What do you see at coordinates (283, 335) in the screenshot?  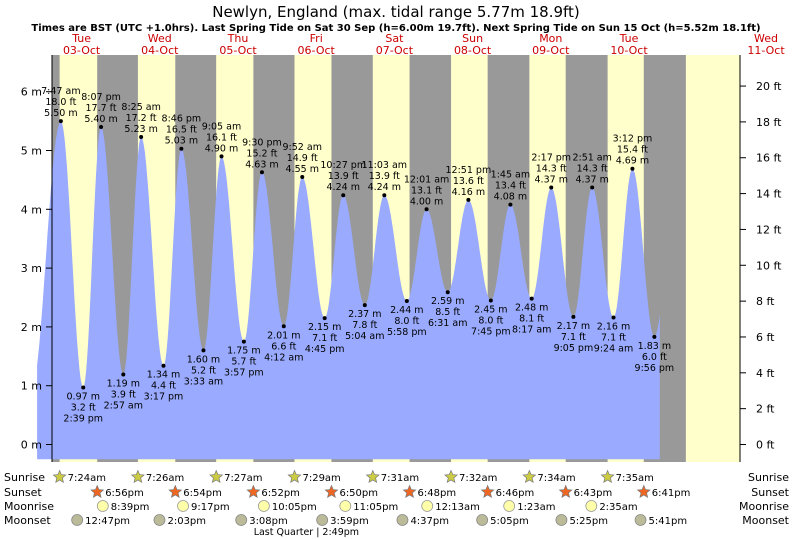 I see `tide-metres-label: 2.01 m` at bounding box center [283, 335].